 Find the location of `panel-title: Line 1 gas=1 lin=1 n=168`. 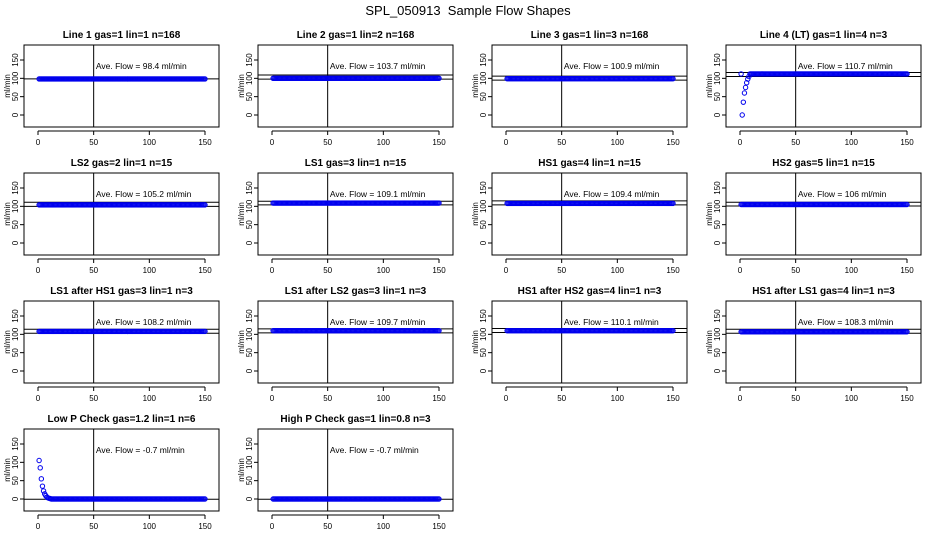

panel-title: Line 1 gas=1 lin=1 n=168 is located at coordinates (122, 35).